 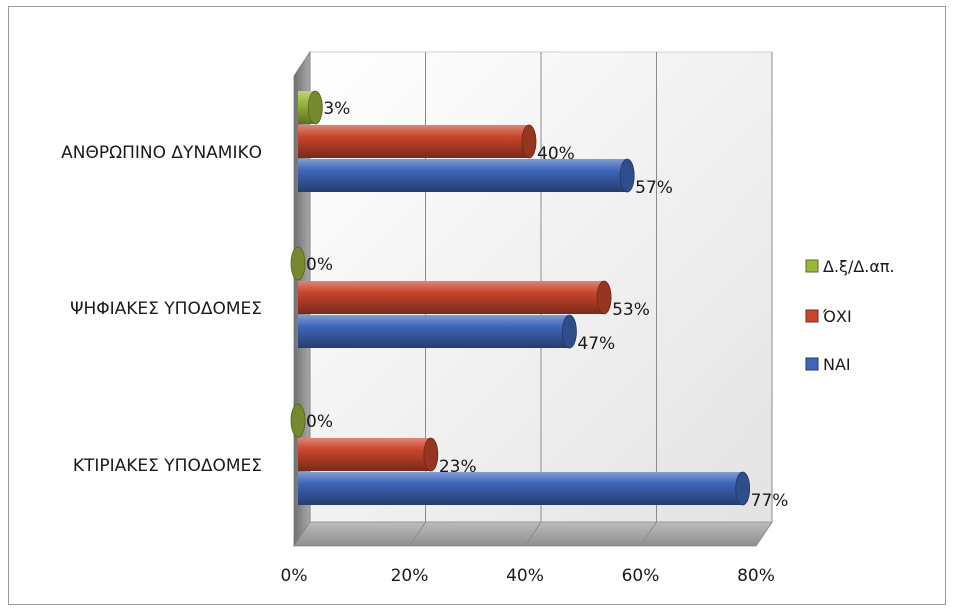 I want to click on x-tick-label: 20%, so click(x=410, y=576).